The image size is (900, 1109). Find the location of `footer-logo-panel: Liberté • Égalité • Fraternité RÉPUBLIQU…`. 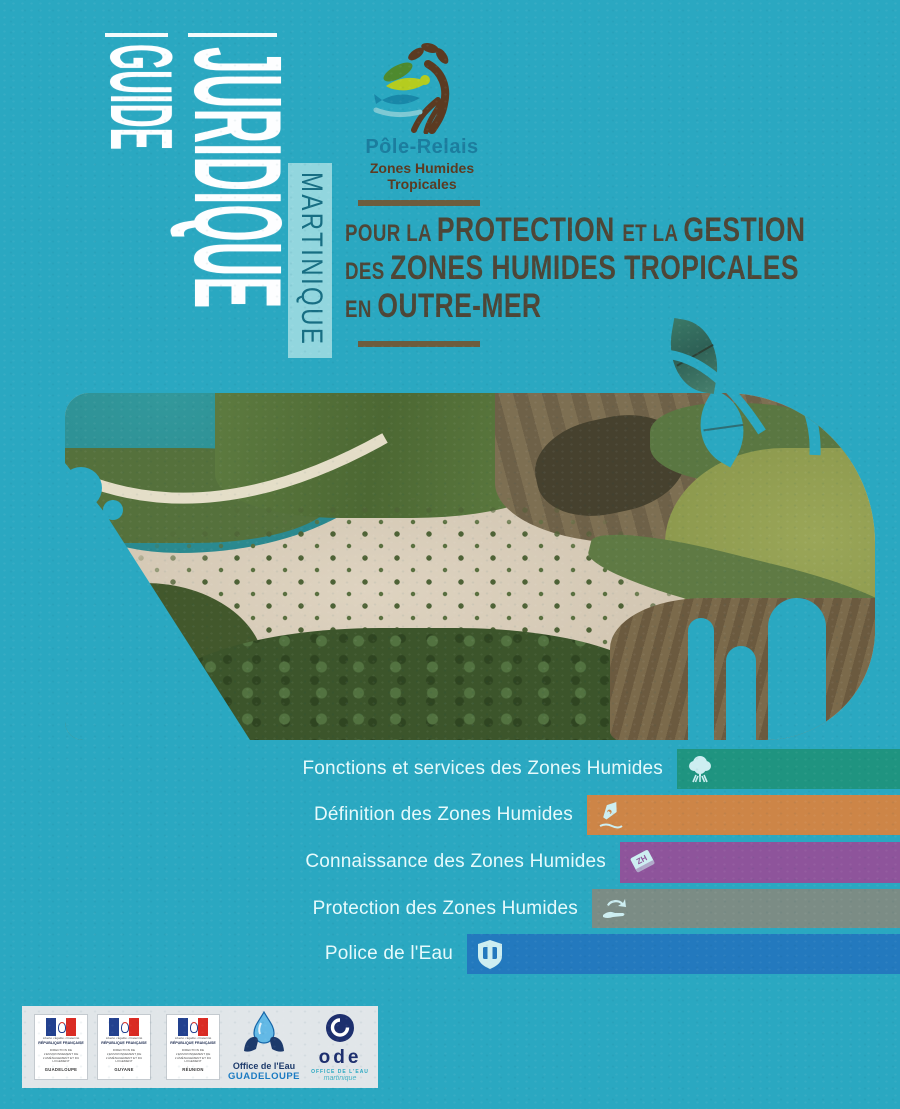

footer-logo-panel: Liberté • Égalité • Fraternité RÉPUBLIQU… is located at coordinates (200, 1047).